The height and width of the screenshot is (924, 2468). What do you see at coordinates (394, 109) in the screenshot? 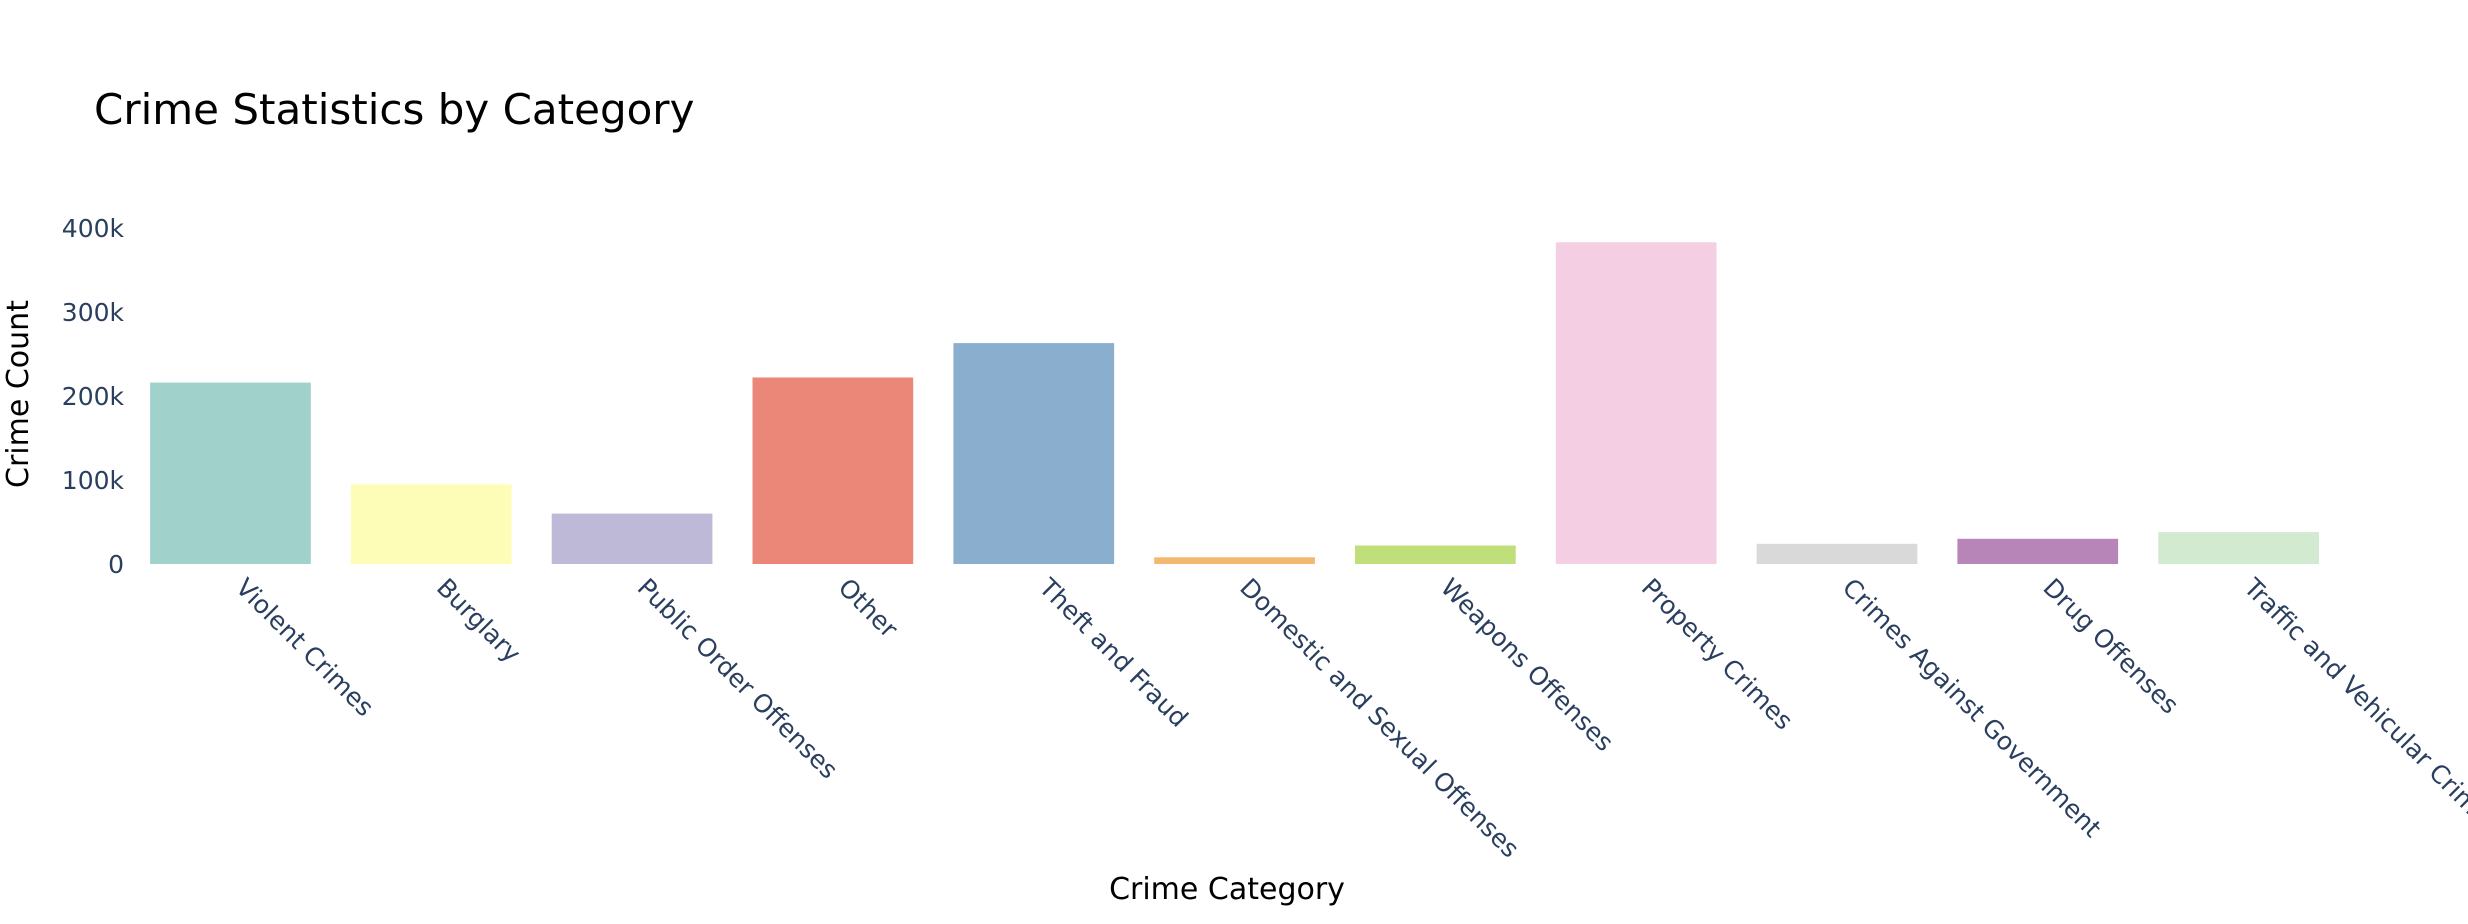
I see `chart-title: Crime Statistics by Category` at bounding box center [394, 109].